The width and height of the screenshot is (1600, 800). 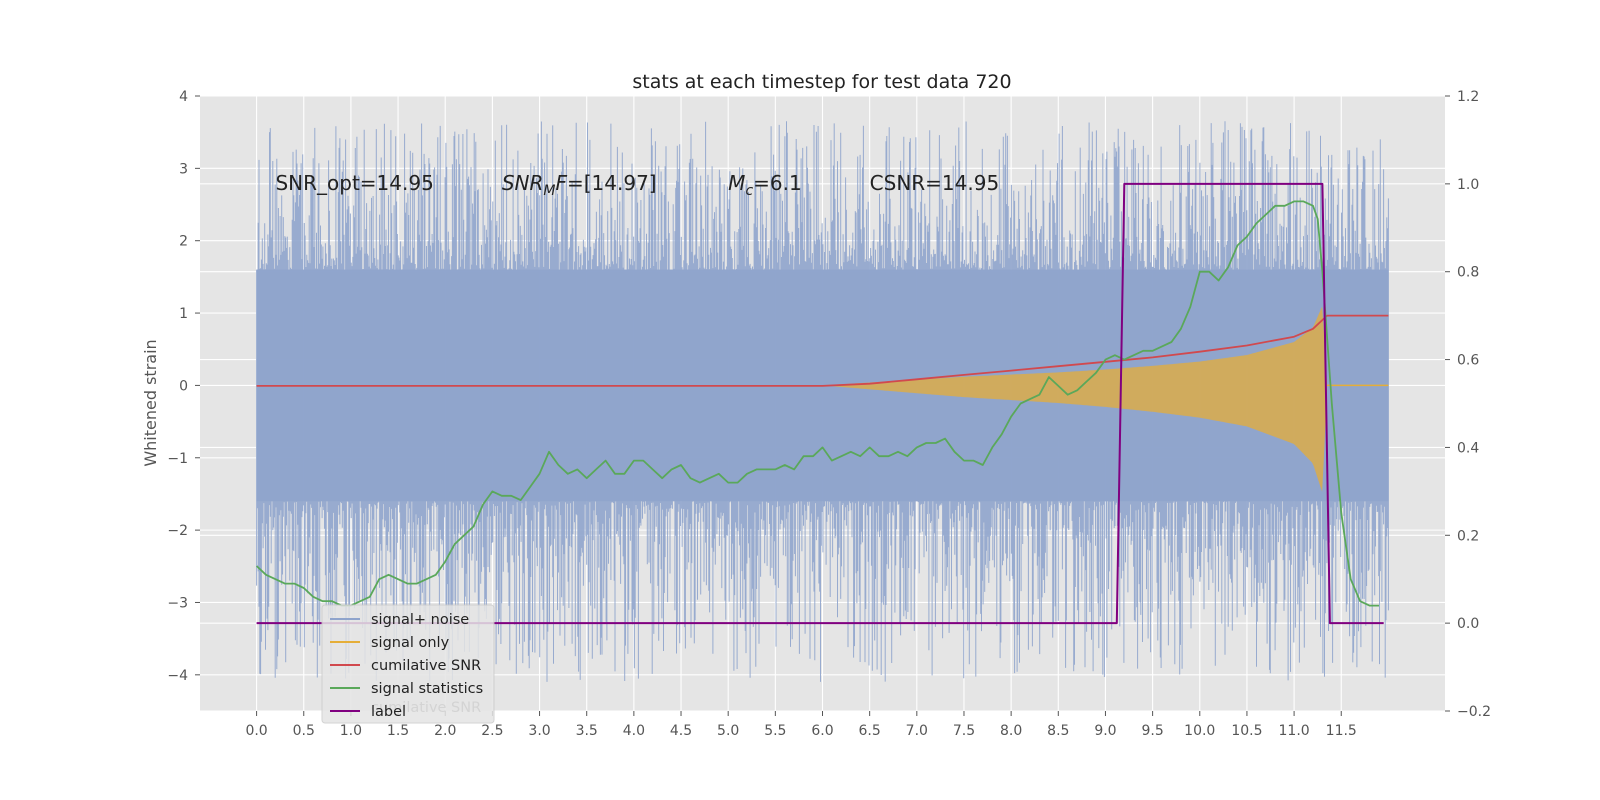 What do you see at coordinates (1468, 361) in the screenshot?
I see `y-right-tick-label: 0.6` at bounding box center [1468, 361].